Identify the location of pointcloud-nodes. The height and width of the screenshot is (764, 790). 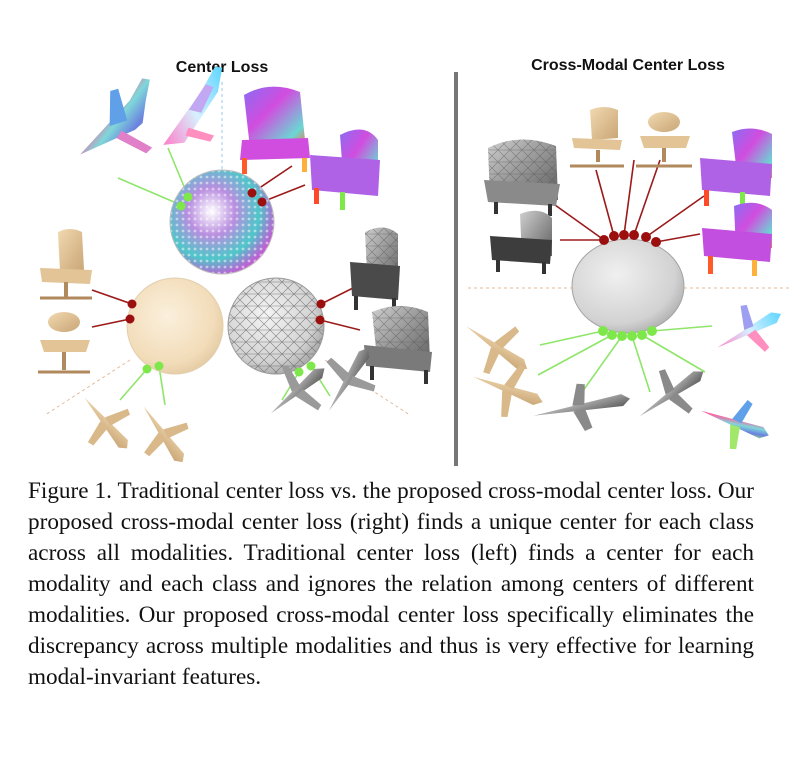
(229, 284).